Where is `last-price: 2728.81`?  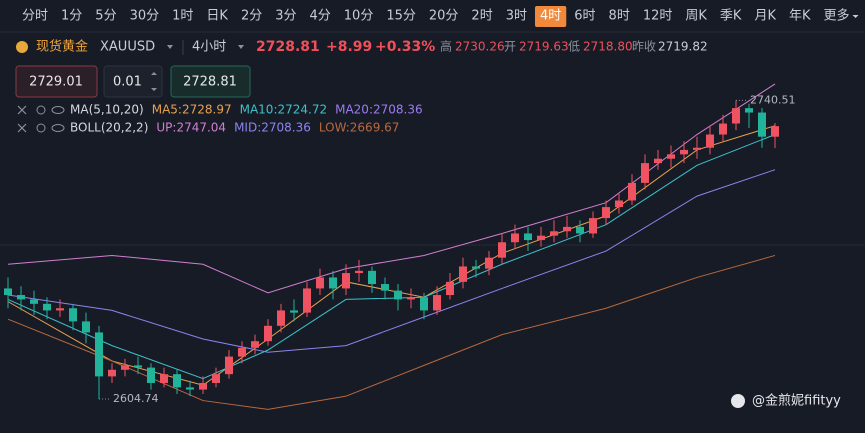 last-price: 2728.81 is located at coordinates (288, 47).